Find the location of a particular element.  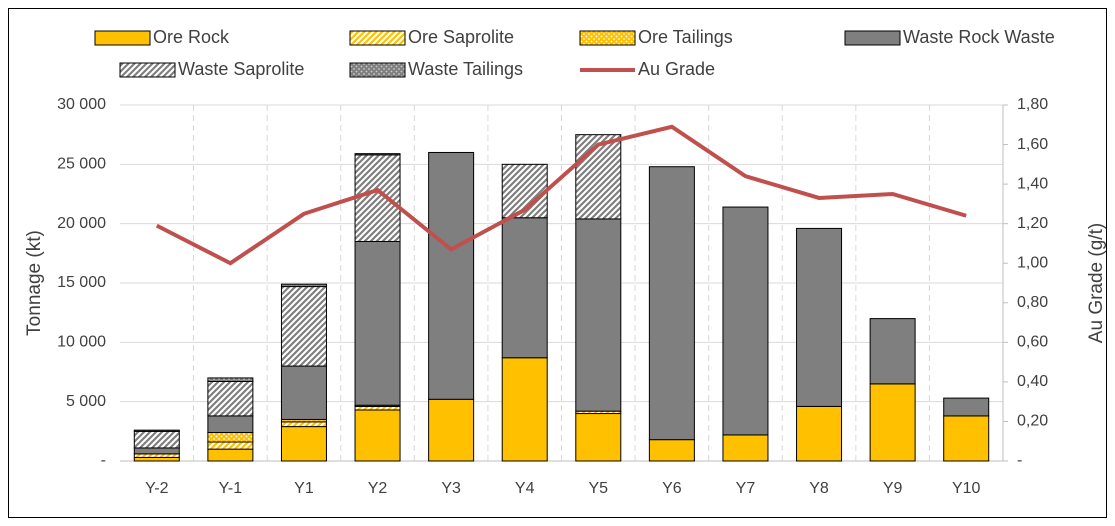

legend-label: Waste Saprolite is located at coordinates (241, 69).